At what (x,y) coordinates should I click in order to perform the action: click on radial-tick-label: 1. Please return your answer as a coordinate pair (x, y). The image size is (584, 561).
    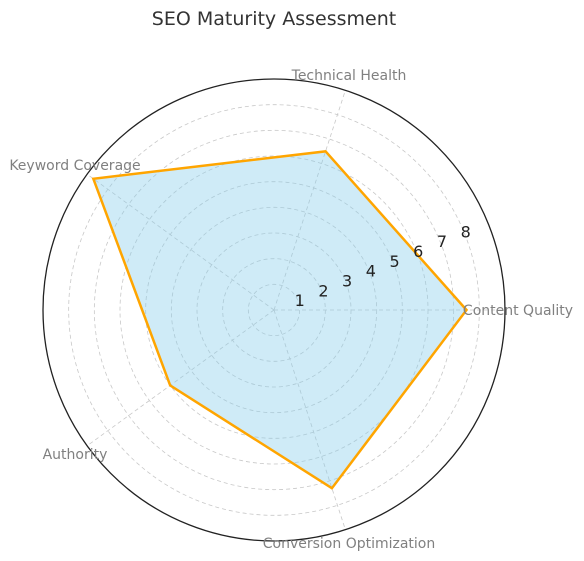
    Looking at the image, I should click on (300, 300).